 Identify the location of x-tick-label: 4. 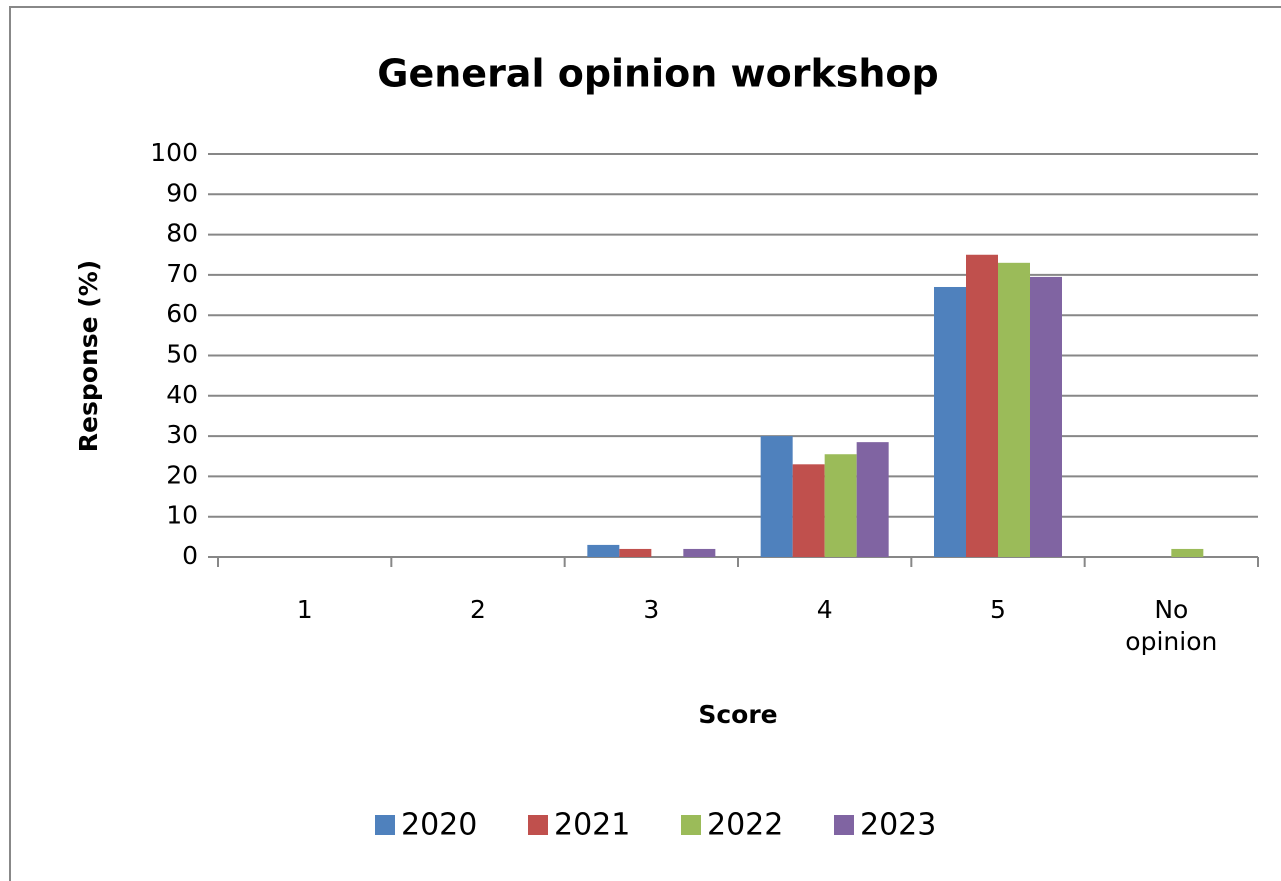
(824, 609).